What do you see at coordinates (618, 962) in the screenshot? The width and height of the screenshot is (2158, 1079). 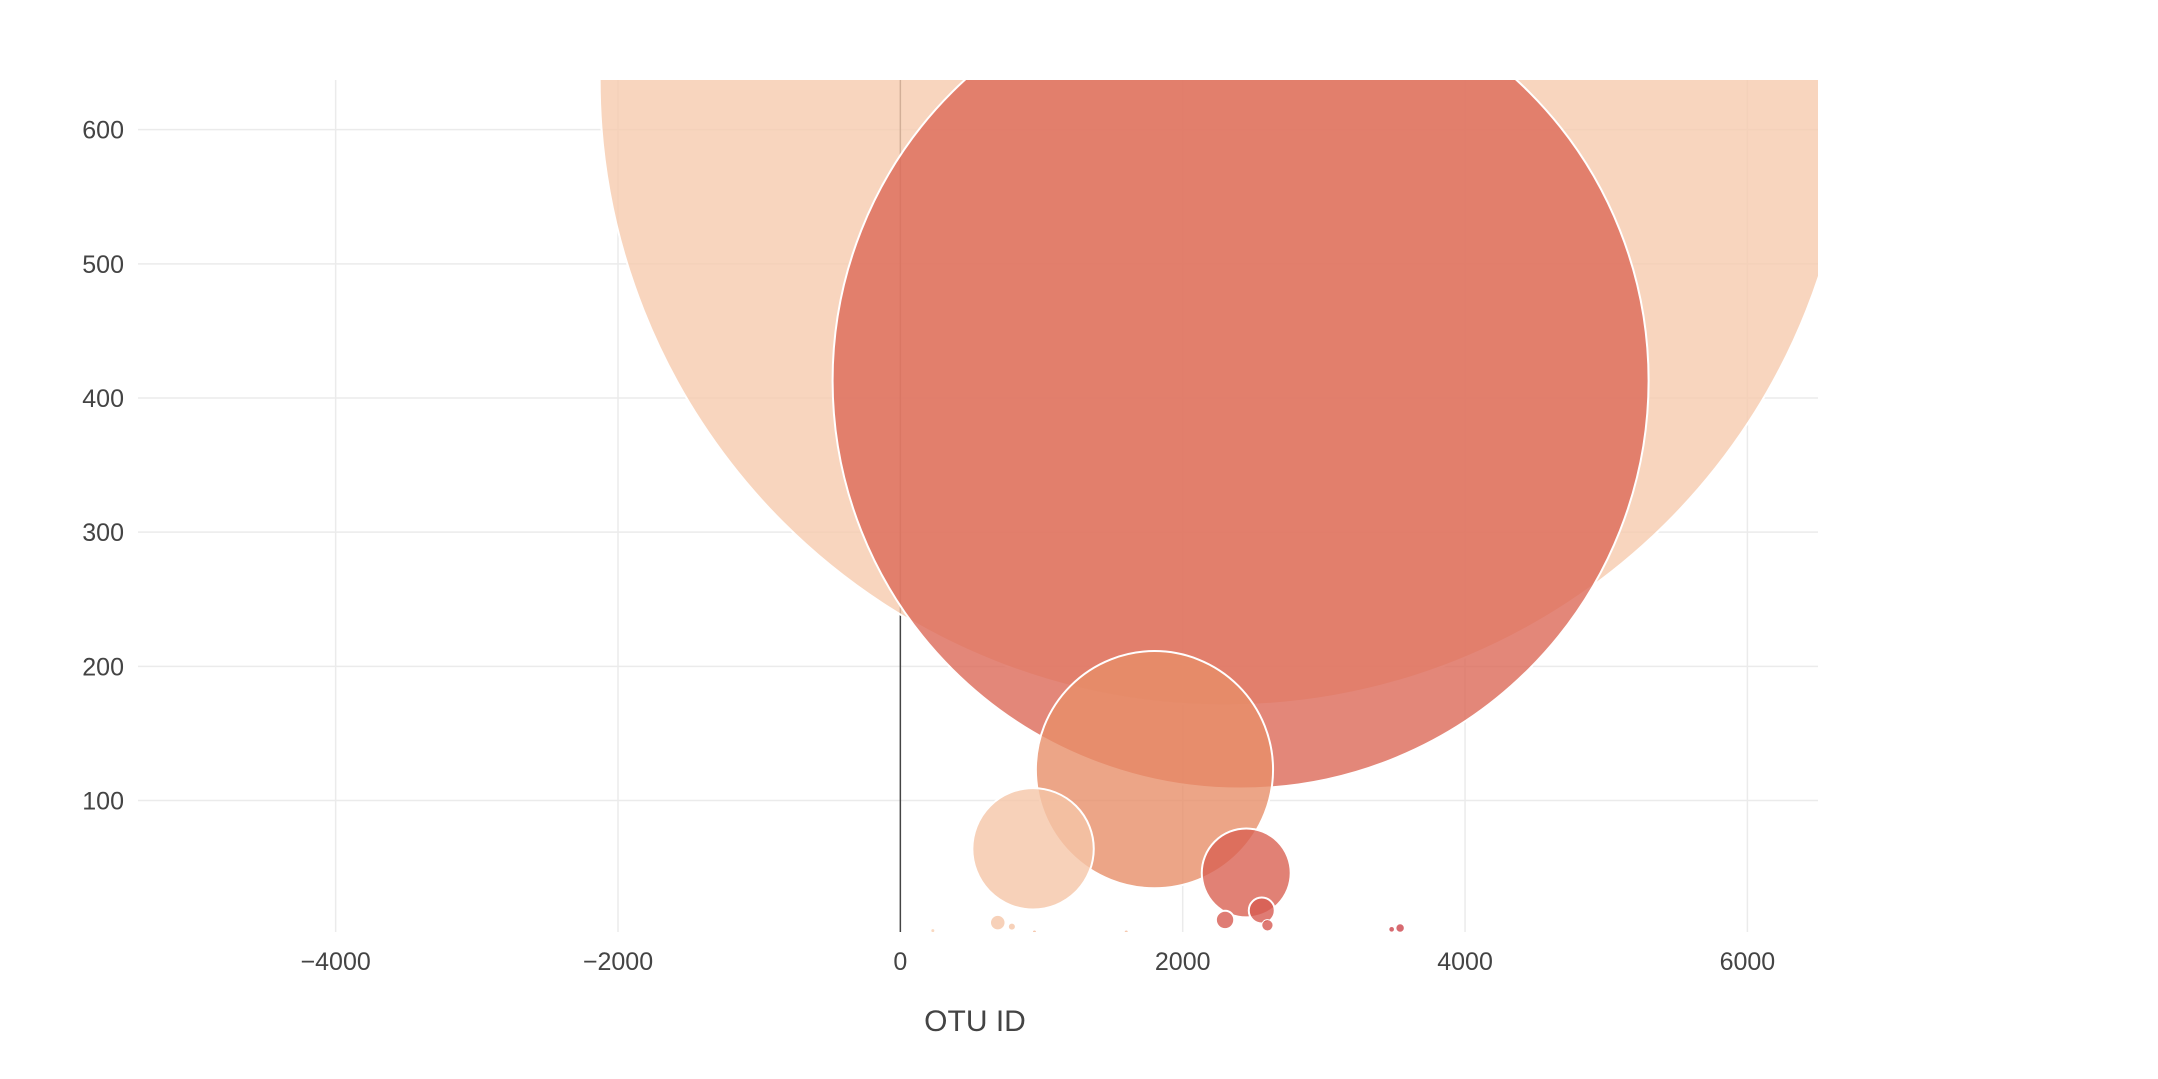 I see `x-tick-label: −2000` at bounding box center [618, 962].